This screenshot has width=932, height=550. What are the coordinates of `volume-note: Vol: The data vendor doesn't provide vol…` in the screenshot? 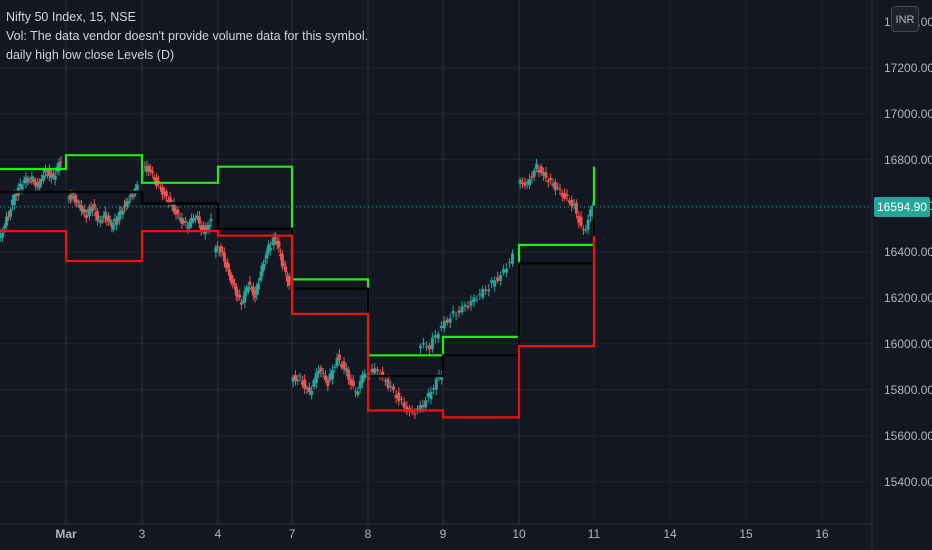 It's located at (187, 36).